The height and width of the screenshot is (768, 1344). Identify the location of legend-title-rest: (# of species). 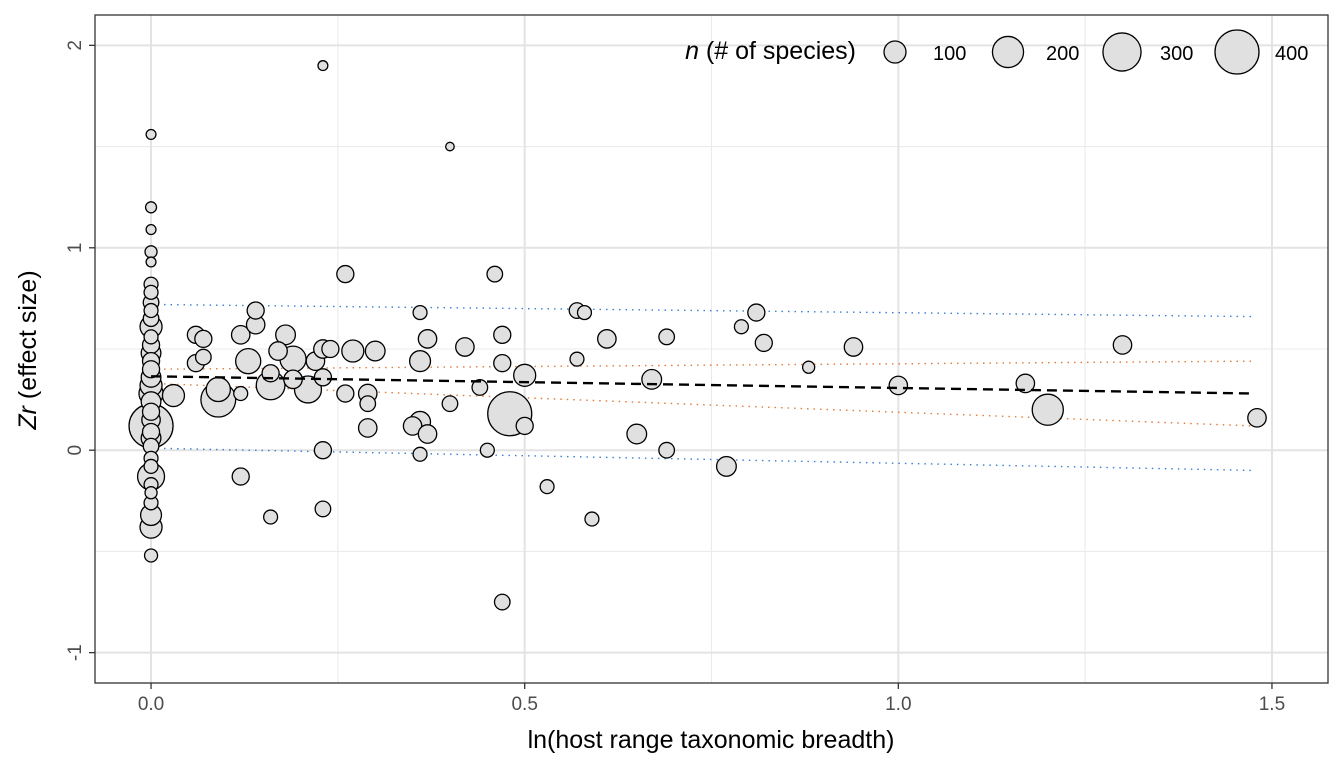
(777, 51).